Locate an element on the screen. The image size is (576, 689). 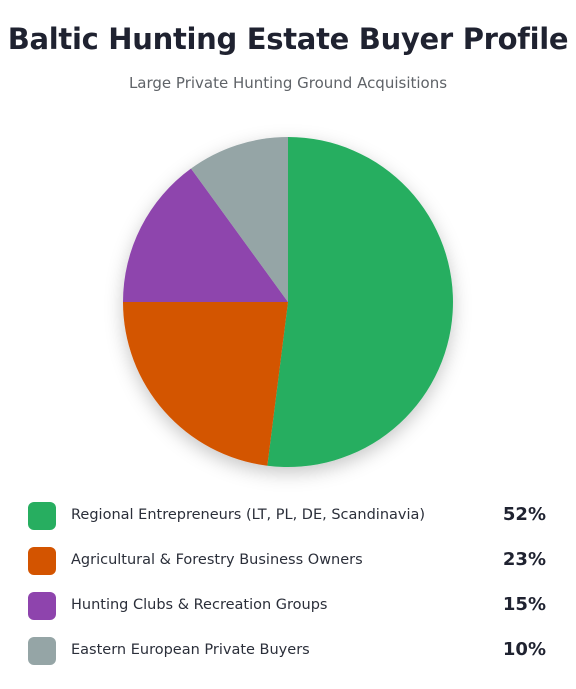
chart-title: Baltic Hunting Estate Buyer Profile is located at coordinates (288, 39).